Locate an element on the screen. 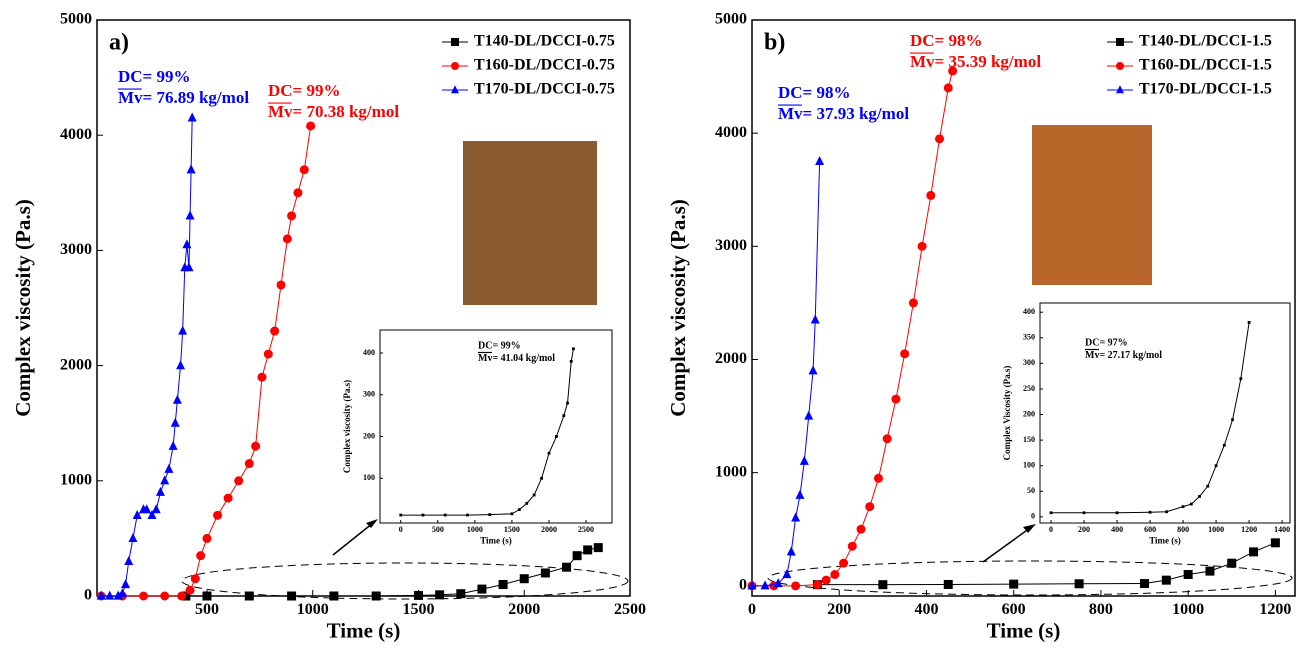 This screenshot has width=1297, height=659. legend-label: T160-DL/DCCI-0.75 is located at coordinates (544, 65).